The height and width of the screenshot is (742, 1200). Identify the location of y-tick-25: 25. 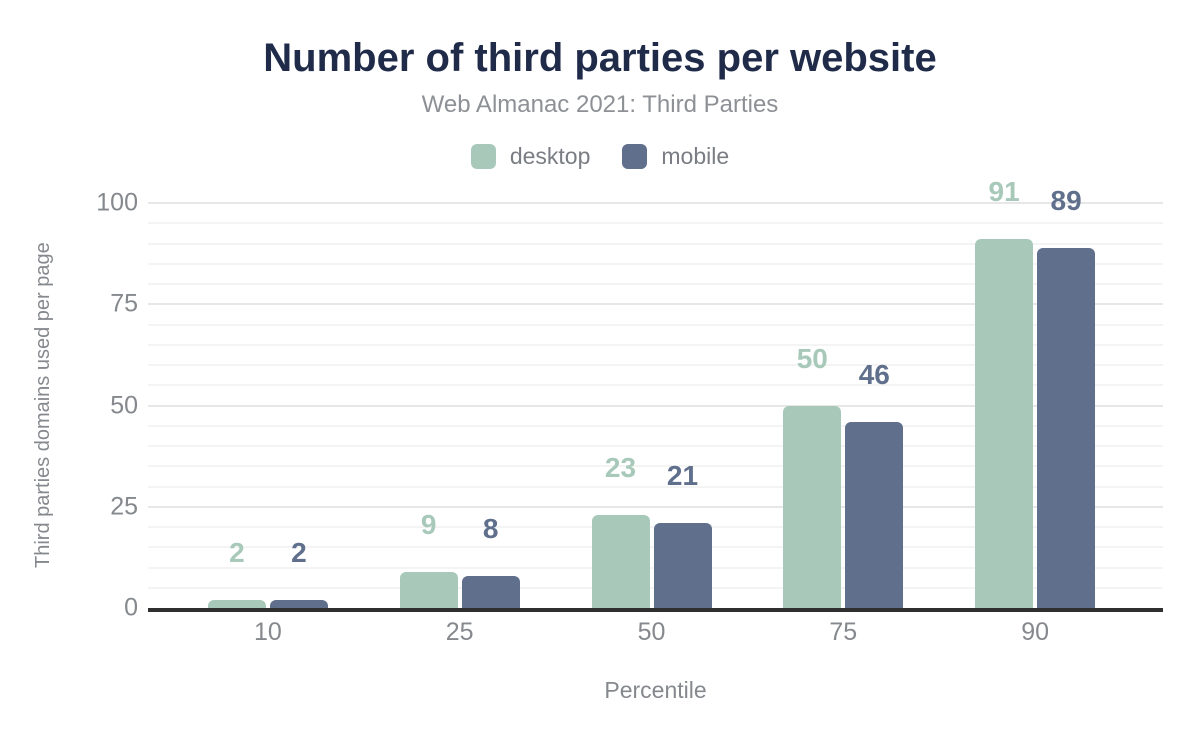
(124, 506).